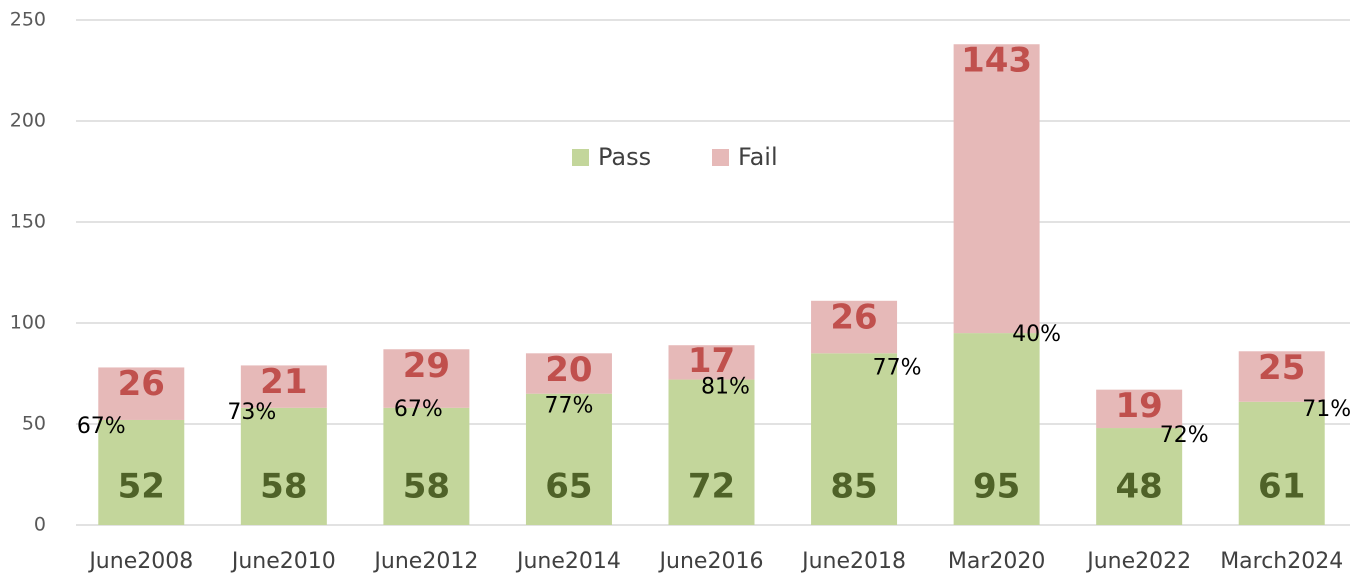 Image resolution: width=1369 pixels, height=579 pixels. Describe the element at coordinates (853, 561) in the screenshot. I see `x-tick-label: June2018` at that location.